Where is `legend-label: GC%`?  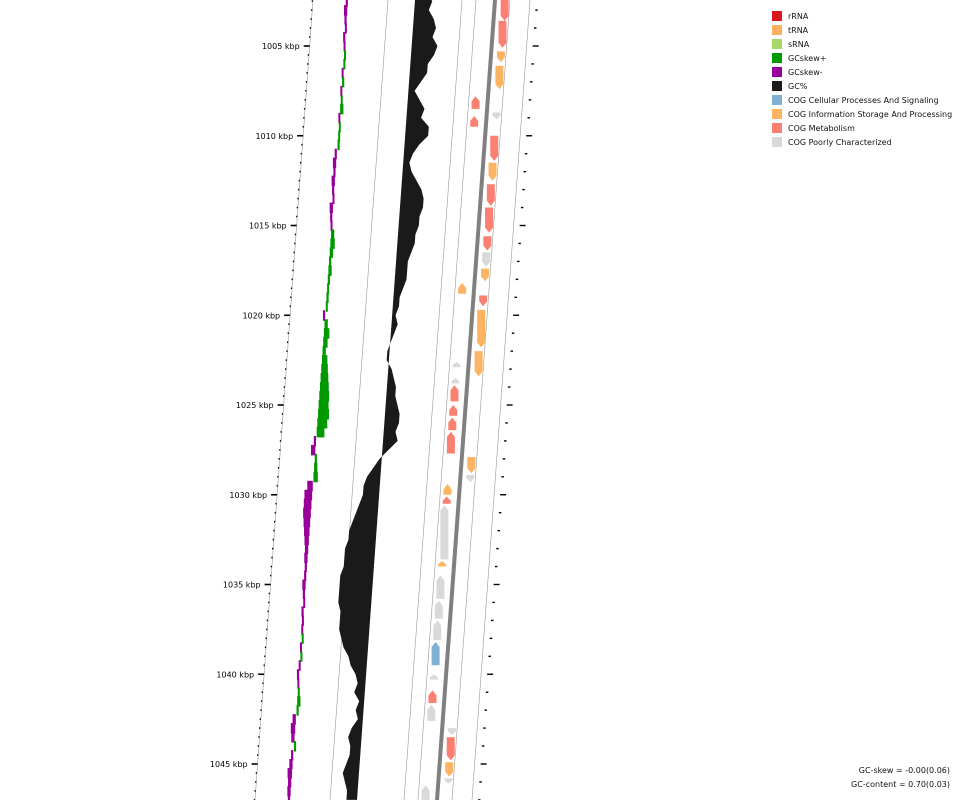
legend-label: GC% is located at coordinates (798, 86).